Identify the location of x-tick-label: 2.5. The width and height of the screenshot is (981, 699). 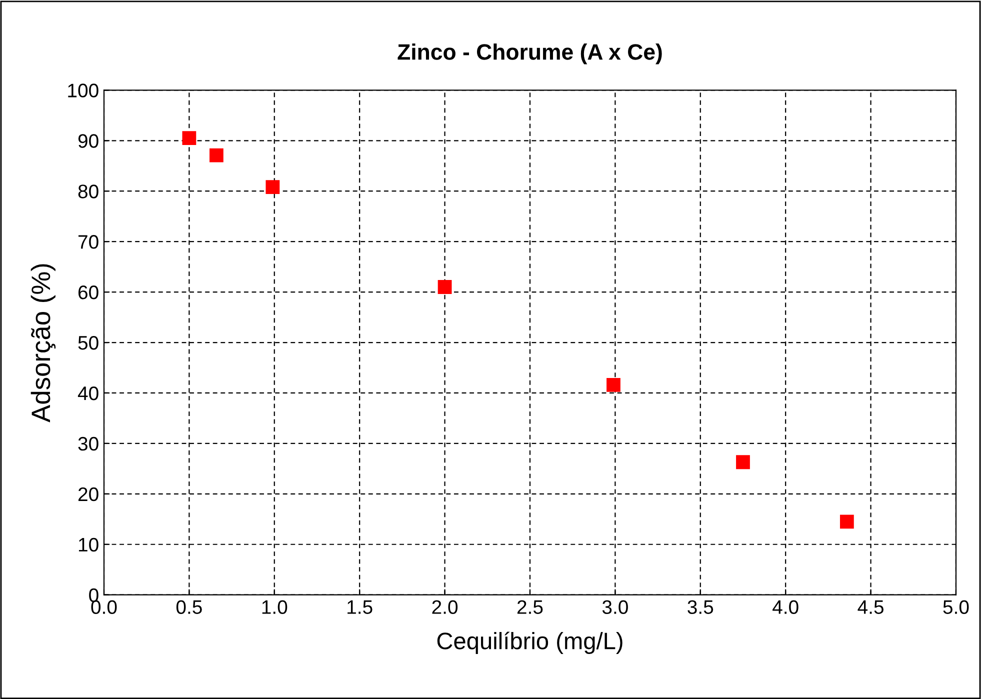
(530, 607).